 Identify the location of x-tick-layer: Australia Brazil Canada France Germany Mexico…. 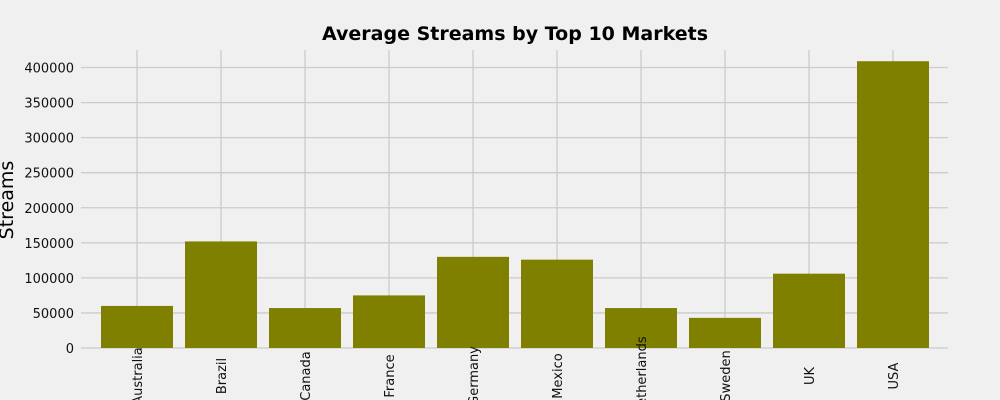
(516, 368).